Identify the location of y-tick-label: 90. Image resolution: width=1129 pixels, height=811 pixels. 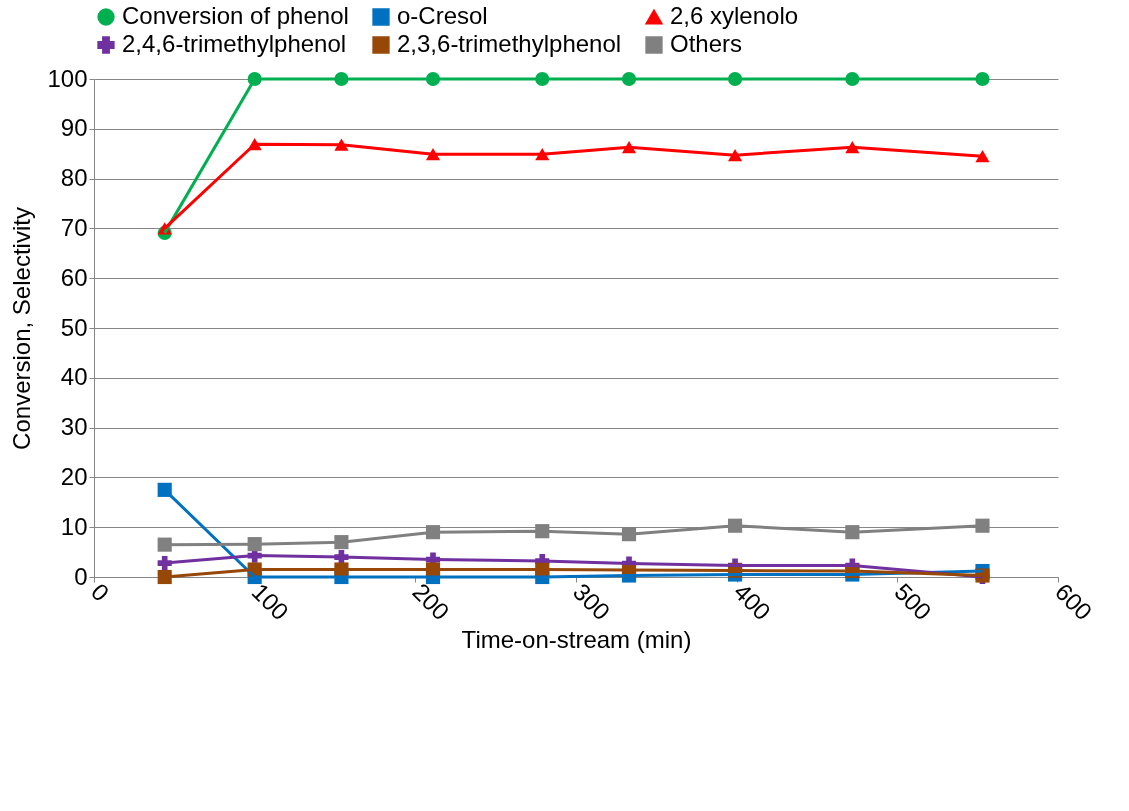
(74, 128).